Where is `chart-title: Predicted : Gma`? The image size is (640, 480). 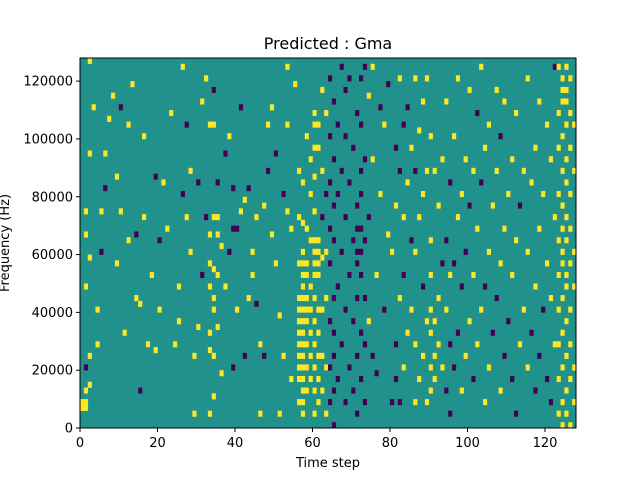
chart-title: Predicted : Gma is located at coordinates (328, 43).